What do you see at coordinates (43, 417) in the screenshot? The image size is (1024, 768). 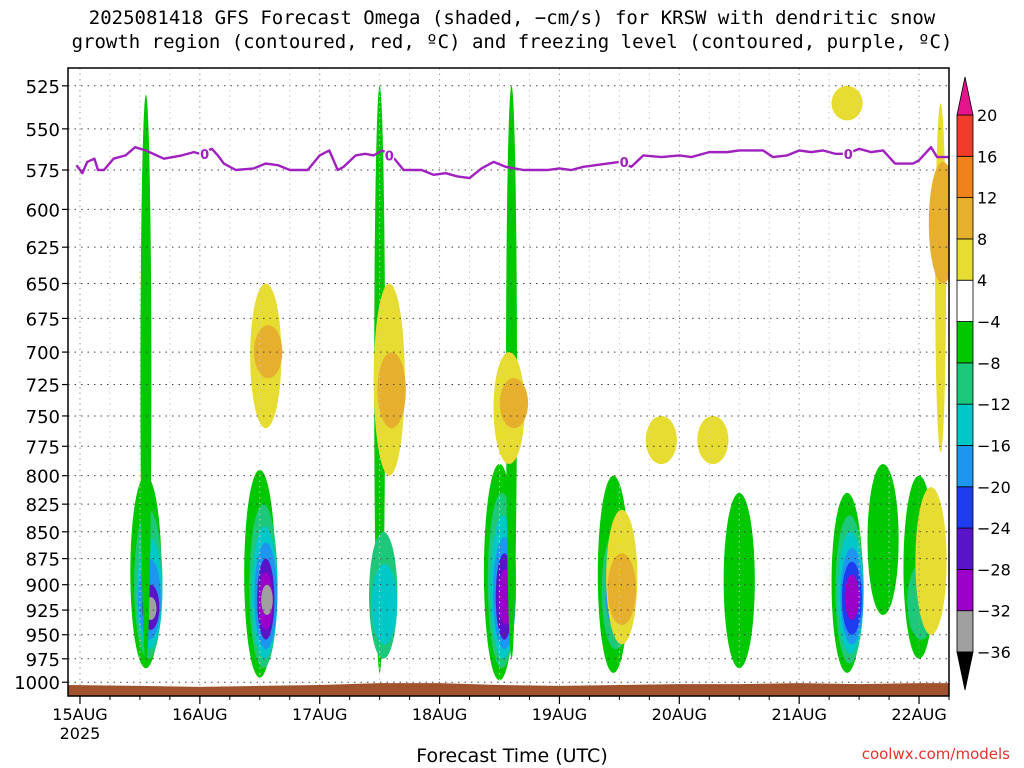 I see `y-tick-label: 750` at bounding box center [43, 417].